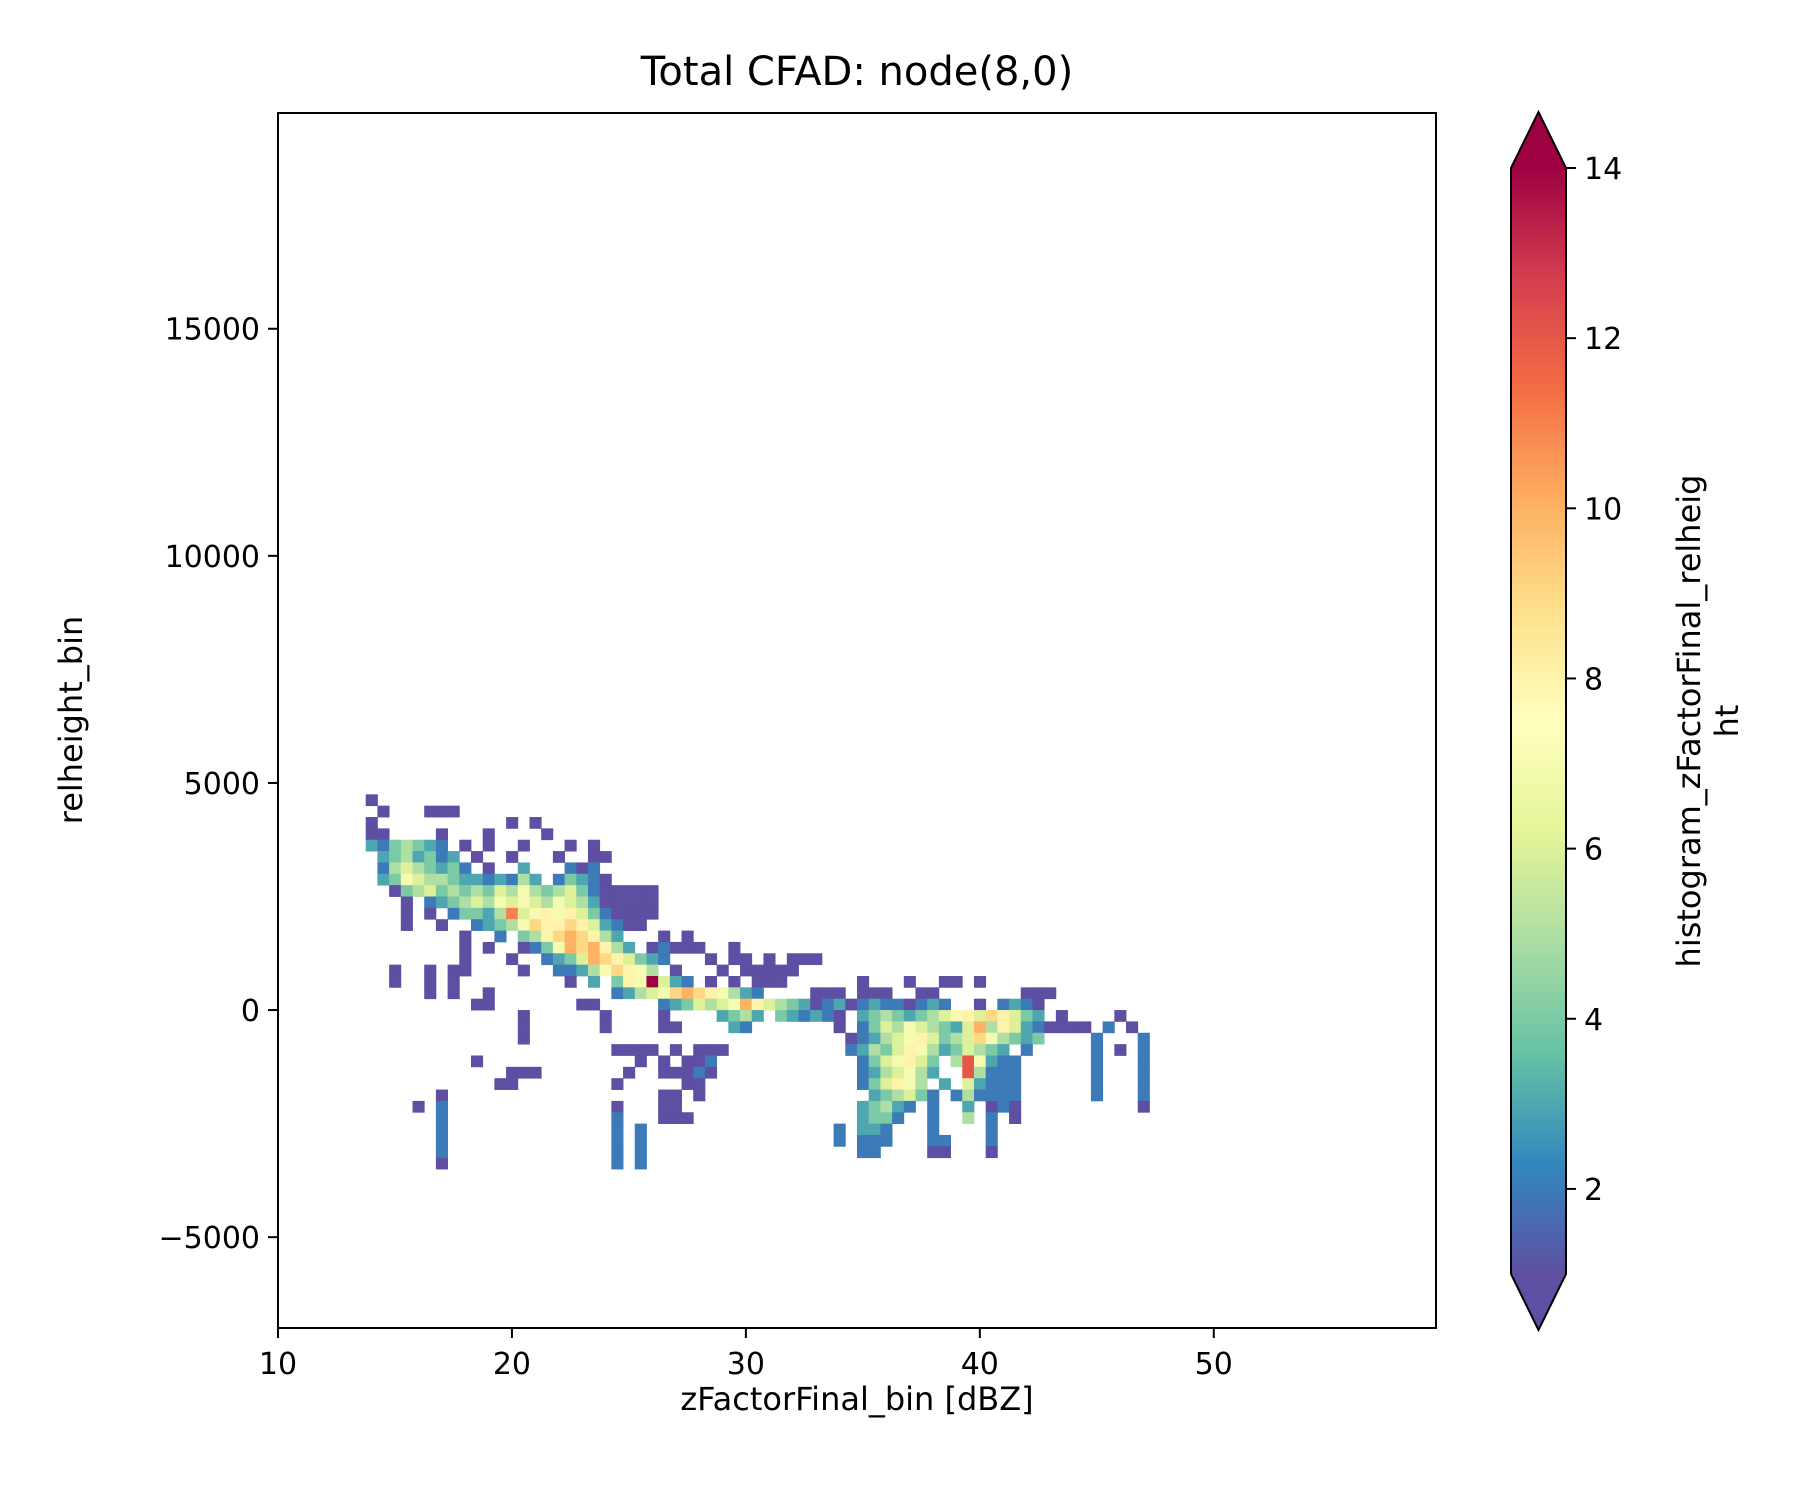 Image resolution: width=1800 pixels, height=1504 pixels. What do you see at coordinates (1689, 721) in the screenshot?
I see `colorbar-label-line1: histogram_zFactorFinal_relheig` at bounding box center [1689, 721].